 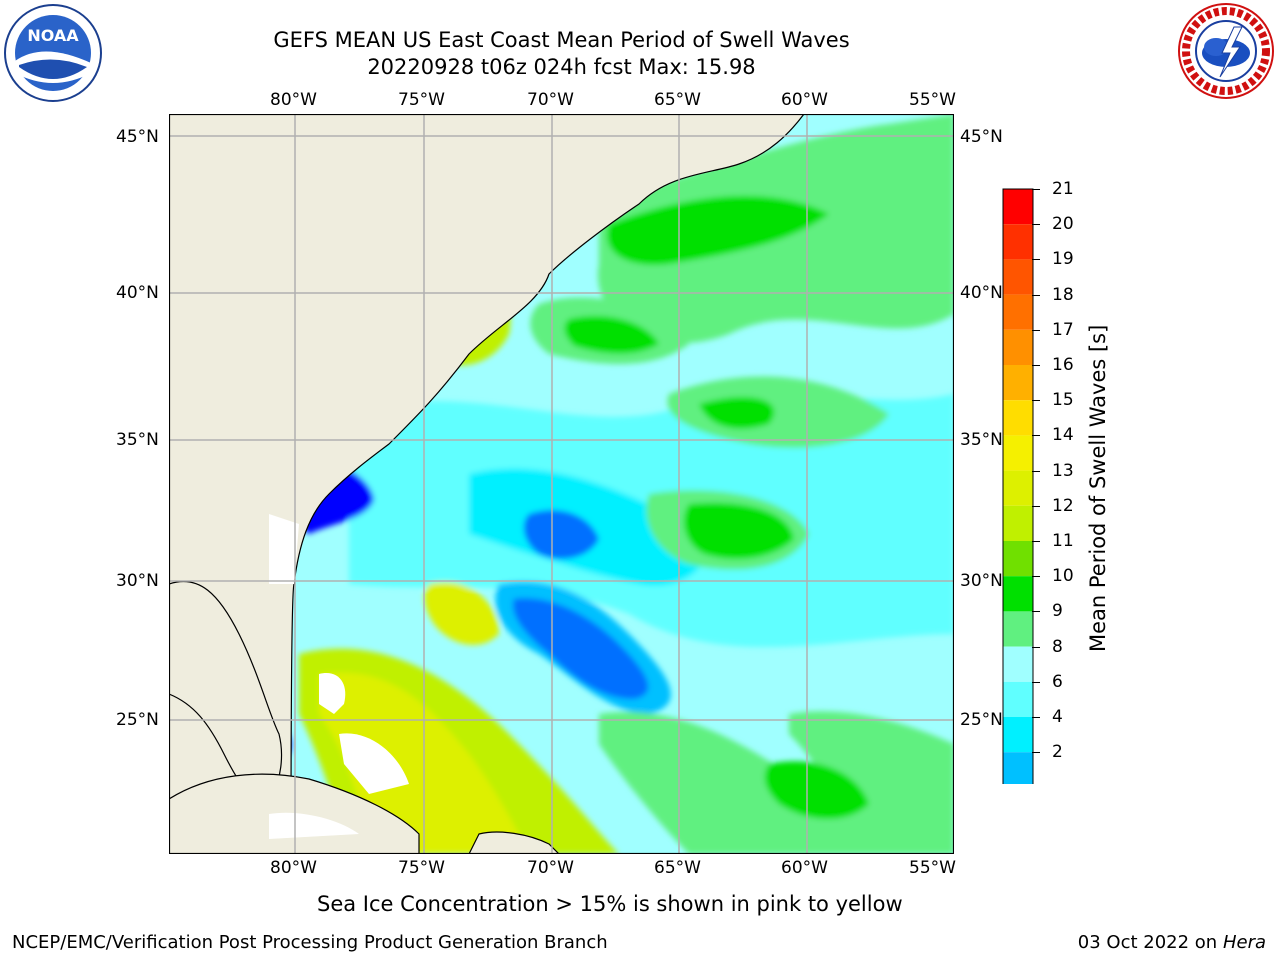 What do you see at coordinates (1063, 365) in the screenshot?
I see `colorbar-tick-label: 16` at bounding box center [1063, 365].